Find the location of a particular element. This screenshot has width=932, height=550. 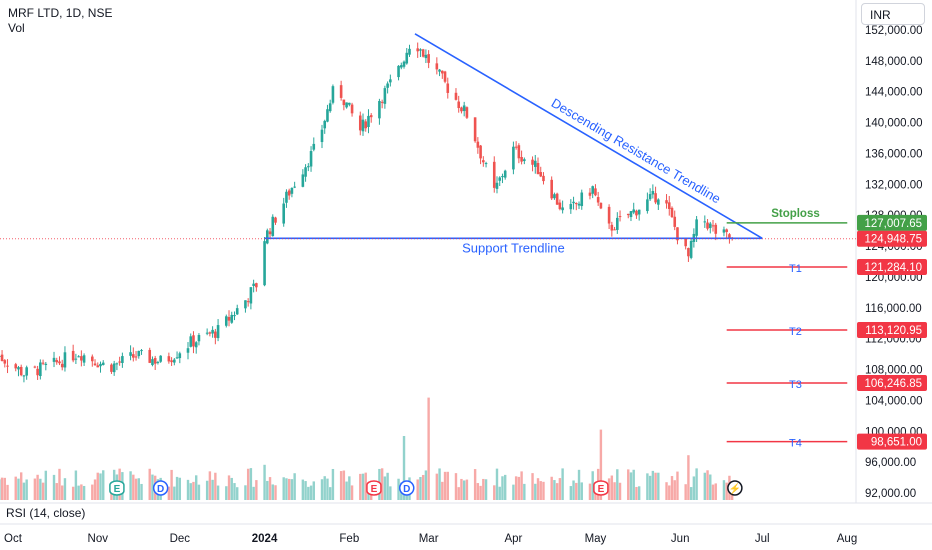

event-marker-label: ⚡ is located at coordinates (735, 488).